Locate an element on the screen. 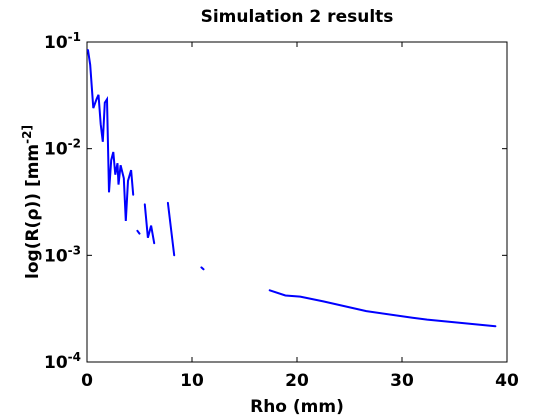  x-axis-label: Rho (mm) is located at coordinates (297, 407).